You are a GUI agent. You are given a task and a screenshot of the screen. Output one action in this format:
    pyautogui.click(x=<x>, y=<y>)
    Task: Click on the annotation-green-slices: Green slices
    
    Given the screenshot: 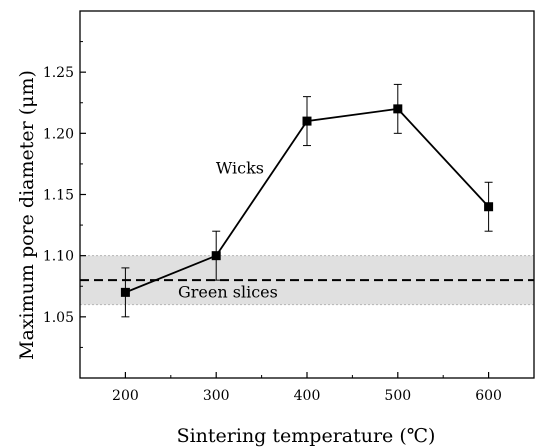 What is the action you would take?
    pyautogui.click(x=228, y=291)
    